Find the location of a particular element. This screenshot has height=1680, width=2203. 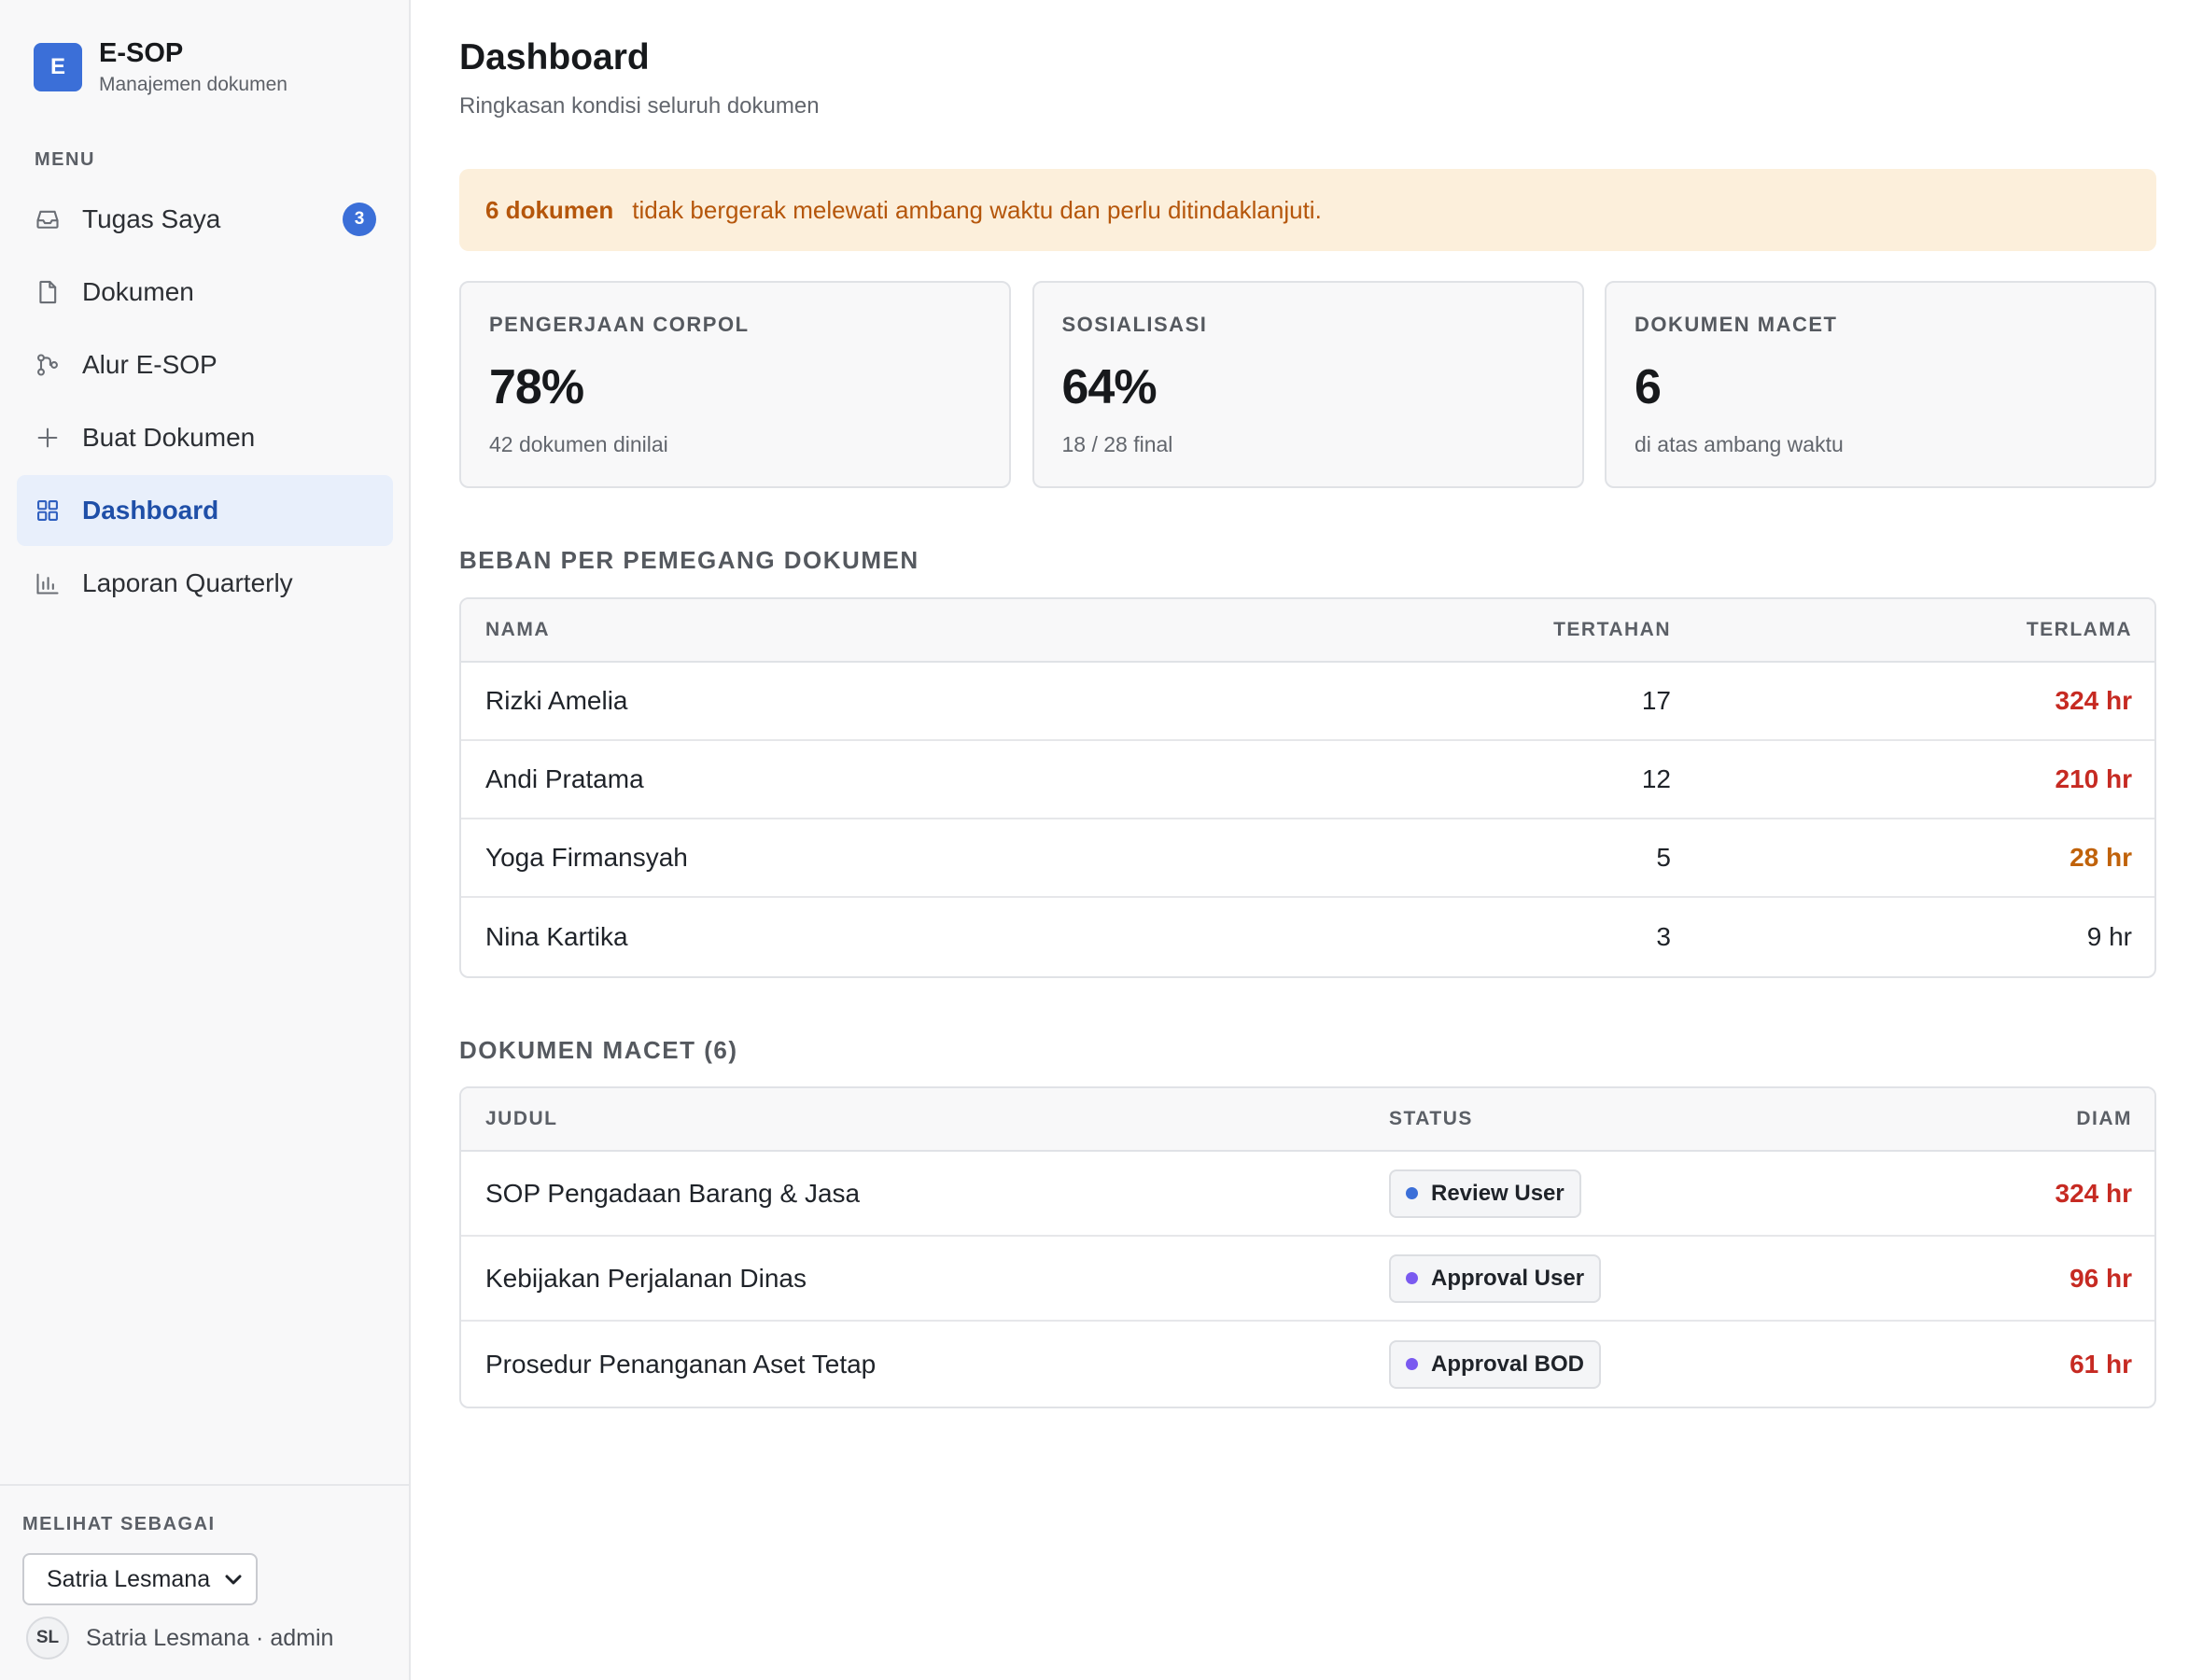

inbox-icon is located at coordinates (48, 219).